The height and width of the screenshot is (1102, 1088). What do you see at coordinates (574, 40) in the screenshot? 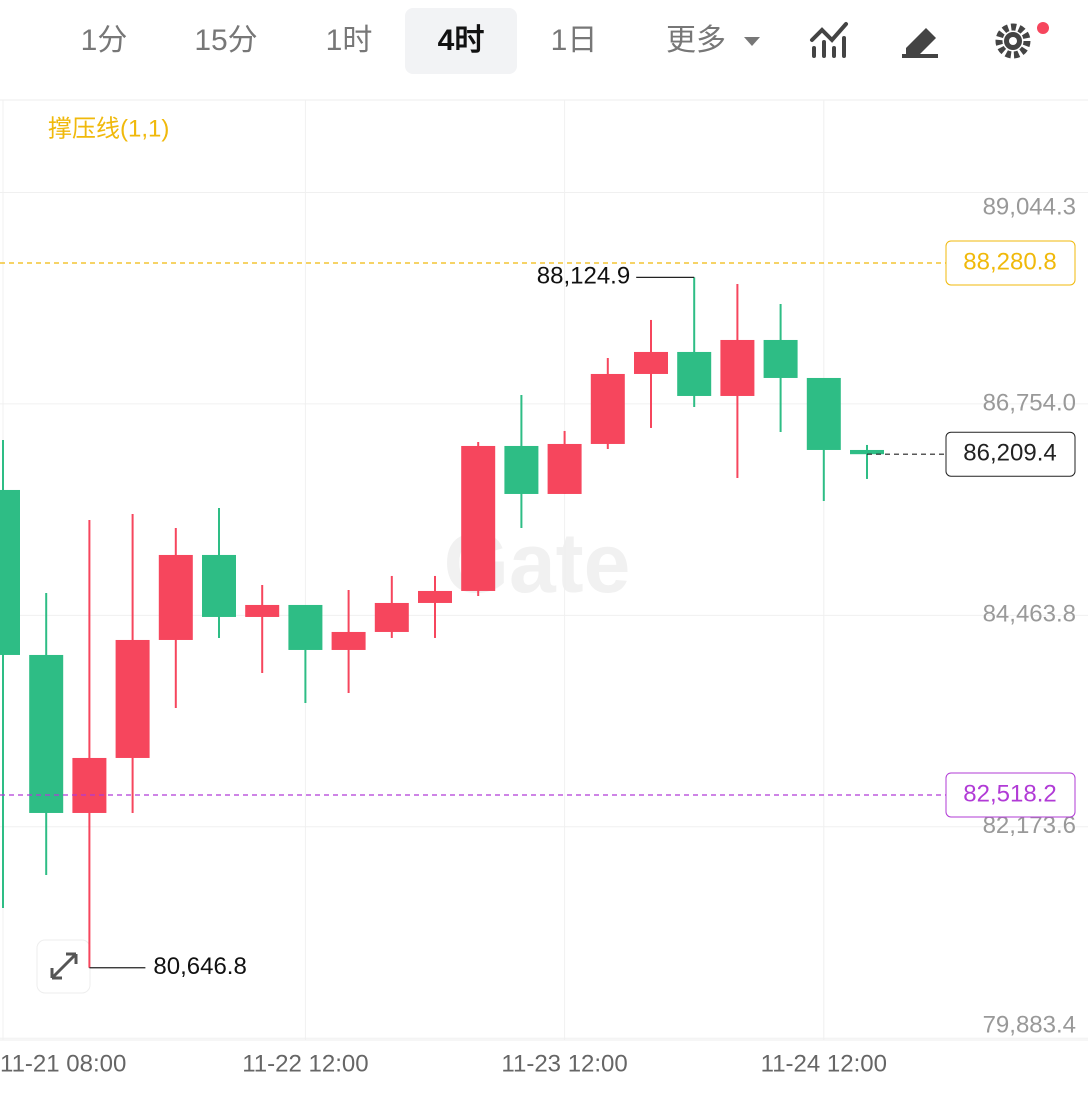
I see `tab: 1日` at bounding box center [574, 40].